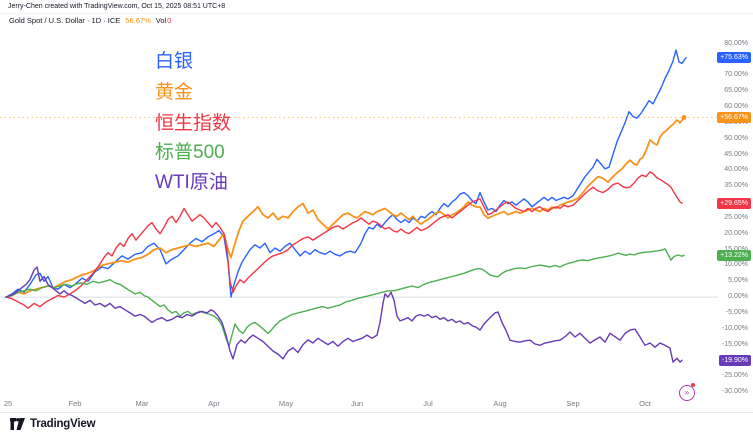  I want to click on y-axis-tick: 25.00%, so click(736, 217).